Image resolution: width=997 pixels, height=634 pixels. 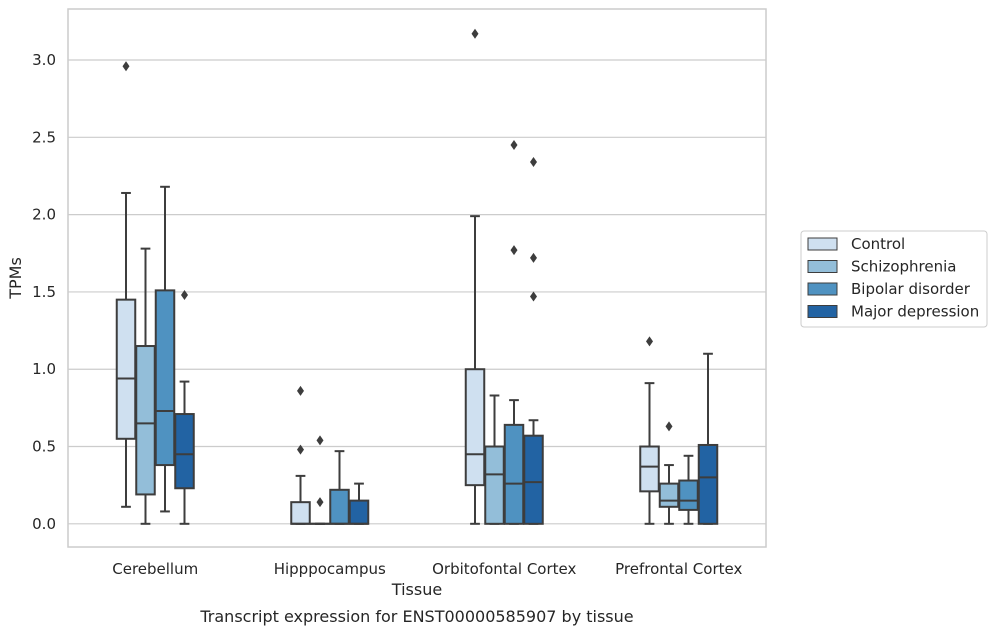 I want to click on legend-item: Control, so click(x=856, y=244).